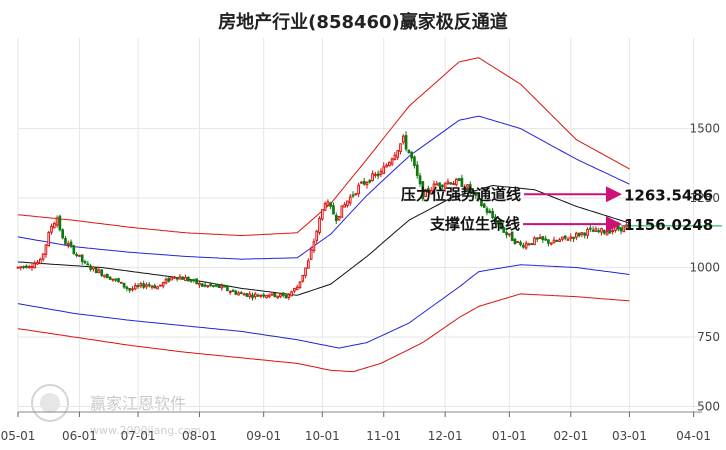  What do you see at coordinates (145, 430) in the screenshot?
I see `watermark-site: www.2000jiang.com` at bounding box center [145, 430].